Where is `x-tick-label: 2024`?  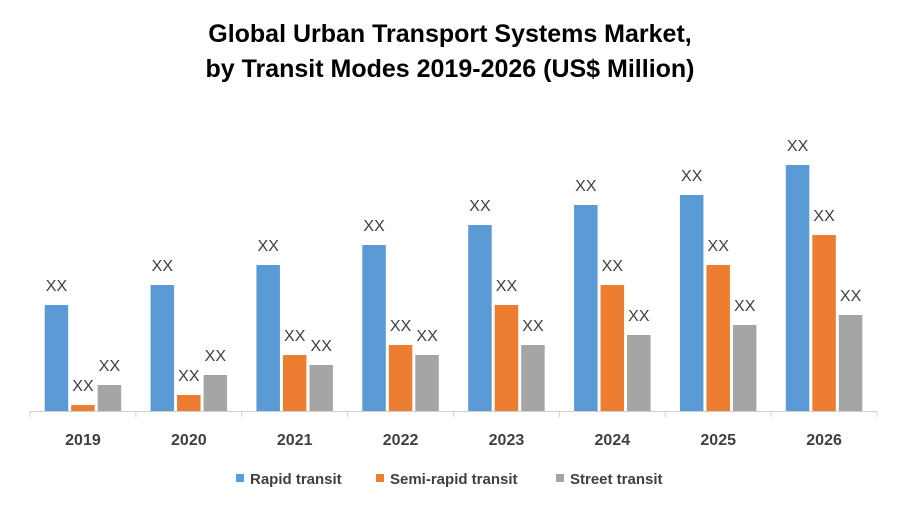
x-tick-label: 2024 is located at coordinates (613, 440).